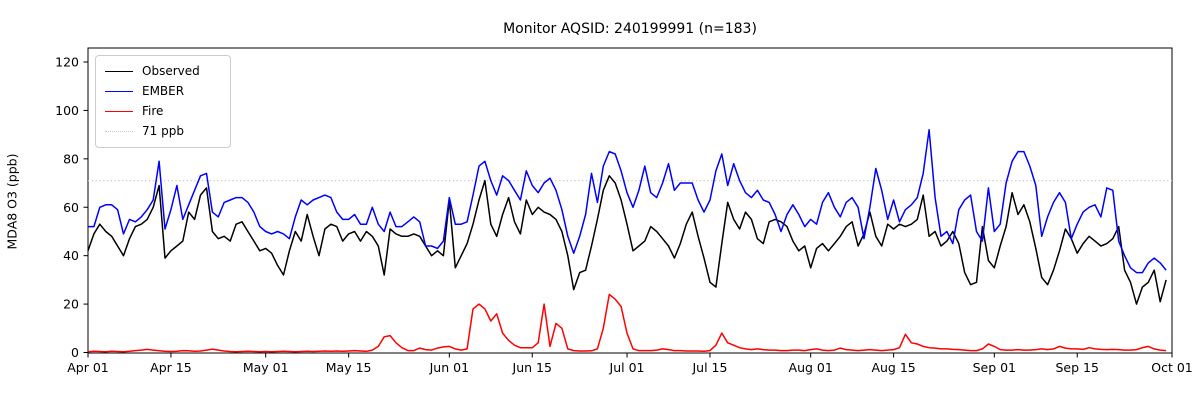 This screenshot has height=400, width=1200. What do you see at coordinates (71, 158) in the screenshot?
I see `y-tick-label: 80` at bounding box center [71, 158].